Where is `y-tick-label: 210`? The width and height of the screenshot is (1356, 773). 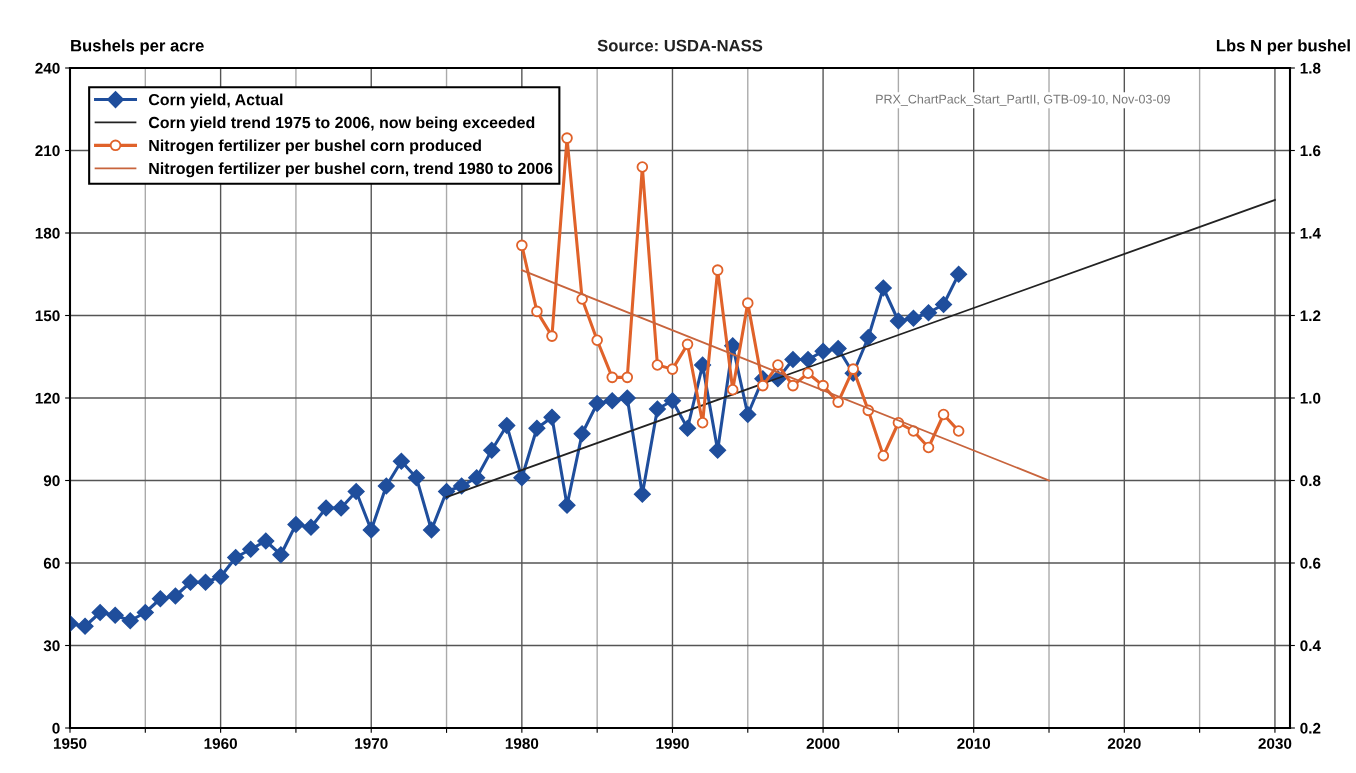
y-tick-label: 210 is located at coordinates (47, 151).